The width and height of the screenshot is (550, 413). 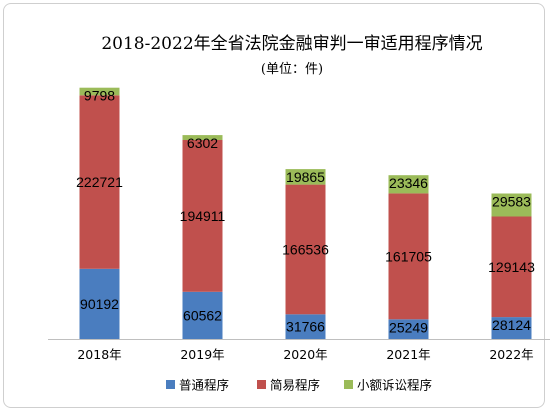 I want to click on bar-segment-2020年-简易程序, so click(x=305, y=249).